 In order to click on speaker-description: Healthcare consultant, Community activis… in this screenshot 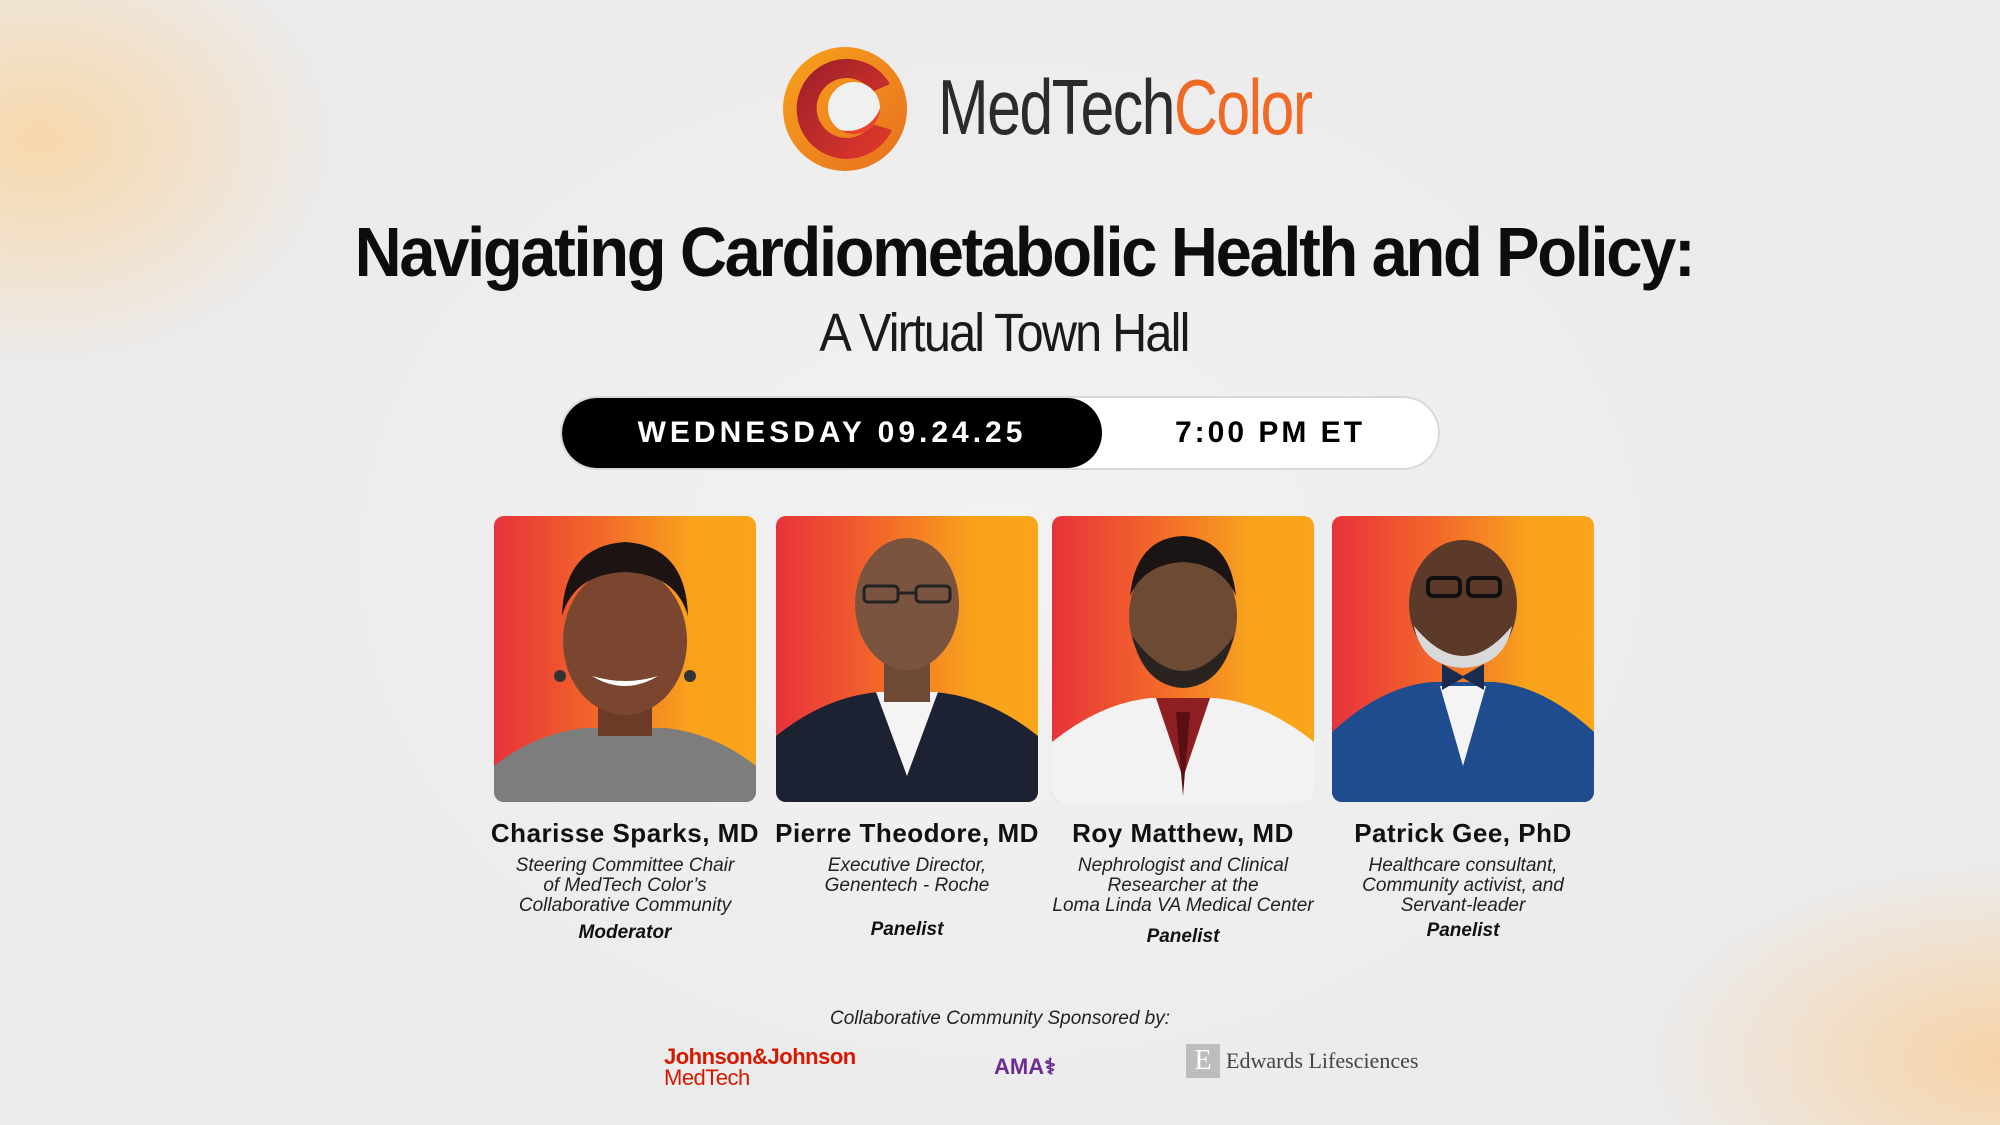, I will do `click(1463, 885)`.